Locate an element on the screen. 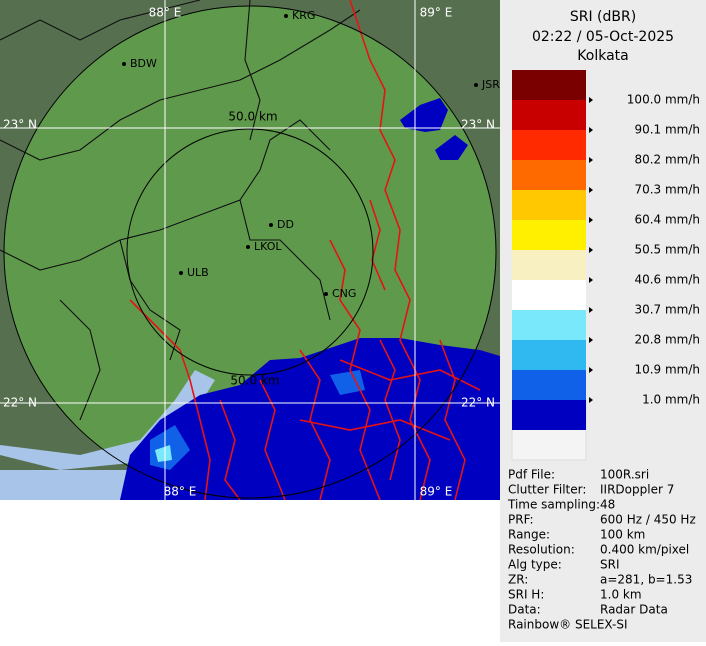 This screenshot has height=646, width=706. info-key: Pdf File: is located at coordinates (531, 475).